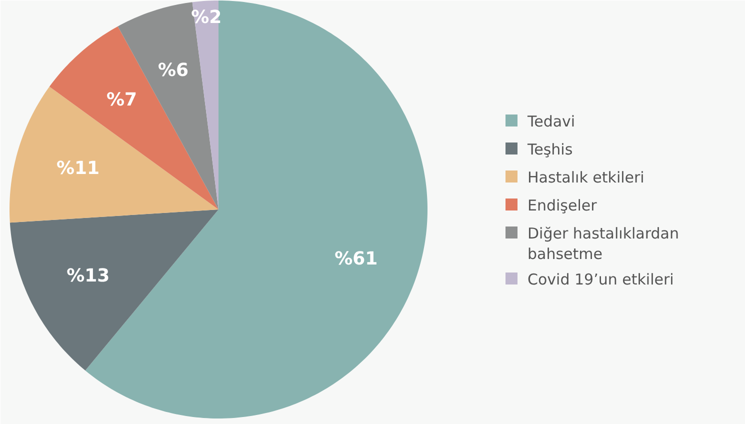 This screenshot has height=424, width=745. I want to click on legend-label: Tedavi, so click(551, 121).